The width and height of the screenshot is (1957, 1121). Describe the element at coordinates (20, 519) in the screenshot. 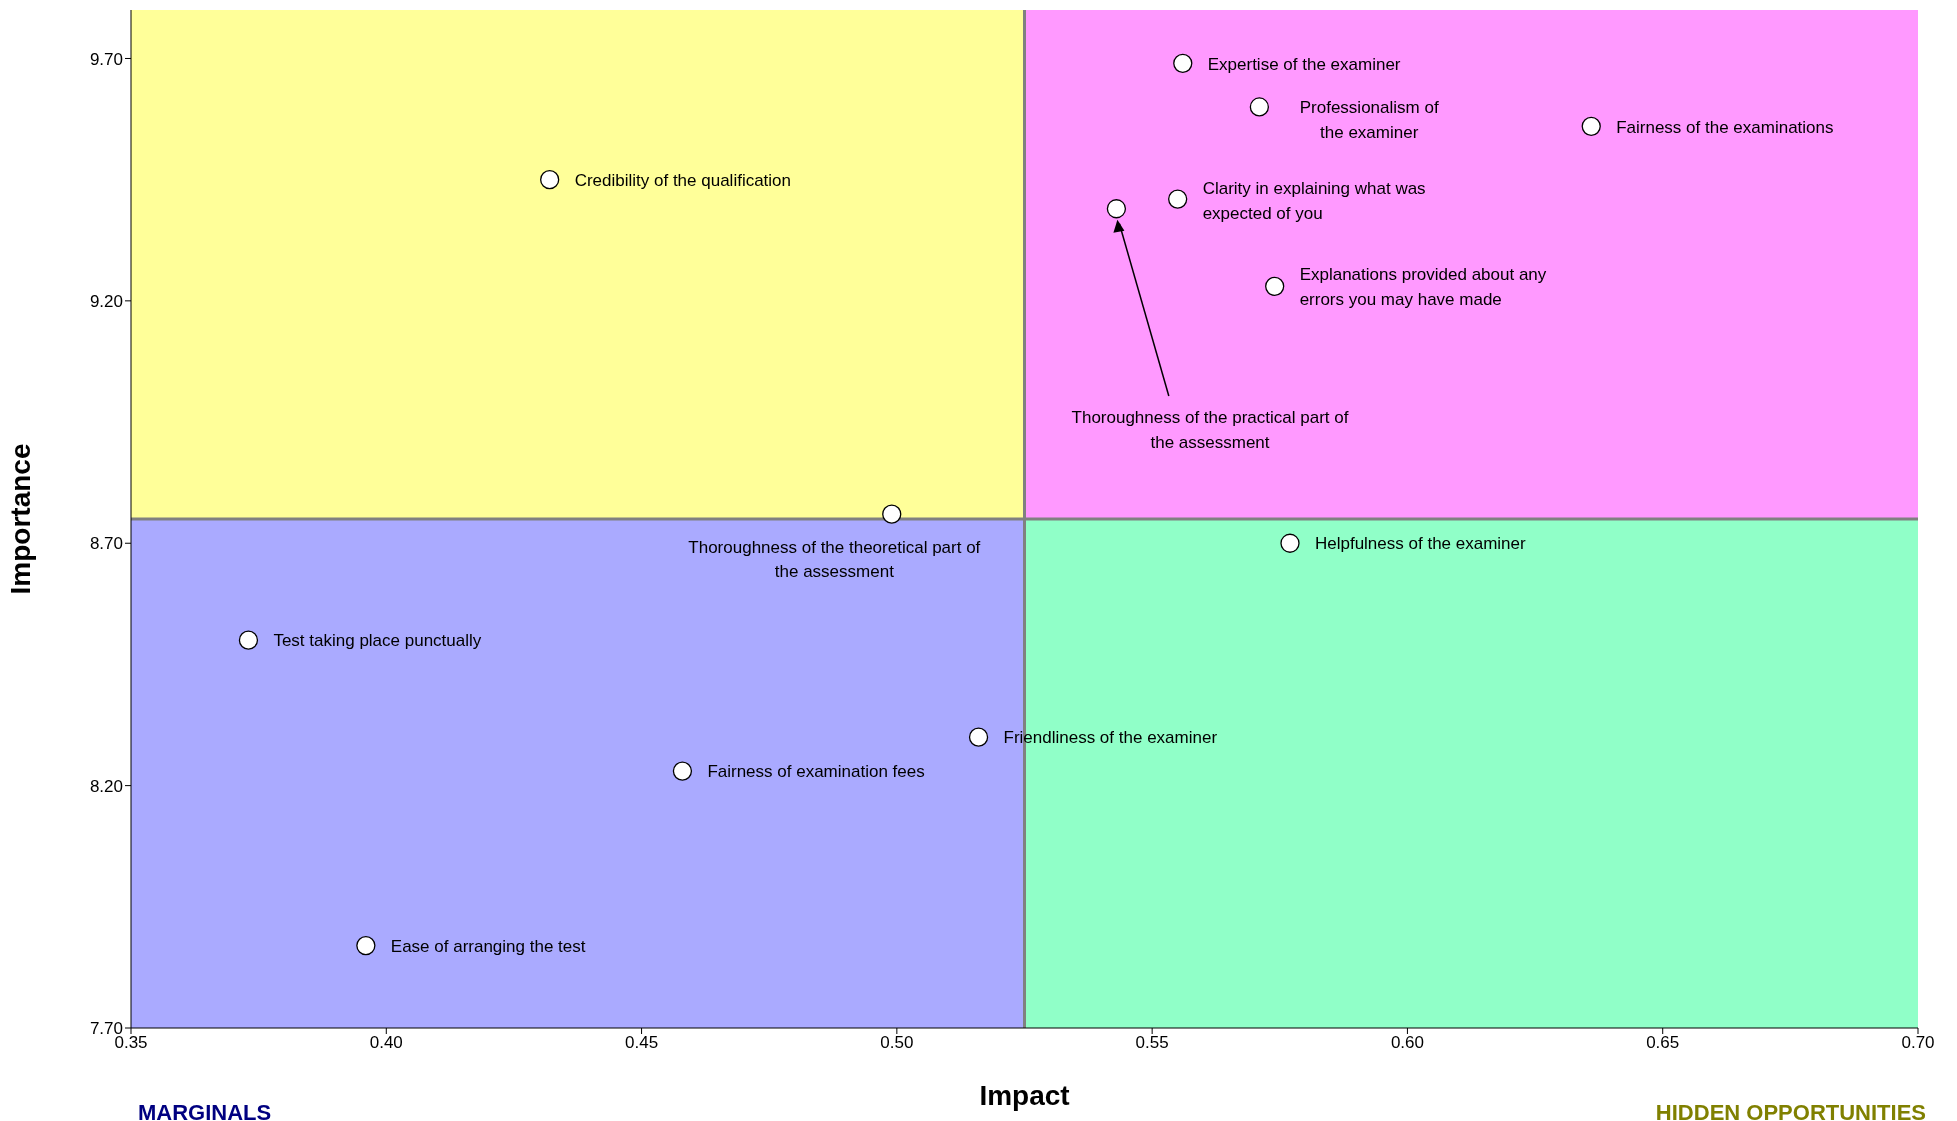

I see `y-axis-title: Importance` at that location.